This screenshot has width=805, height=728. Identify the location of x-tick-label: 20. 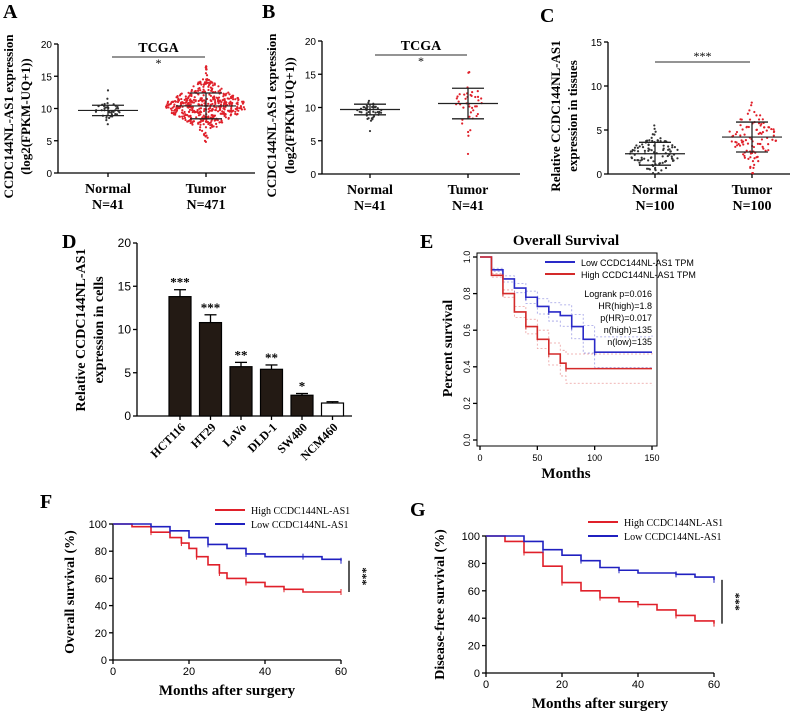
(562, 685).